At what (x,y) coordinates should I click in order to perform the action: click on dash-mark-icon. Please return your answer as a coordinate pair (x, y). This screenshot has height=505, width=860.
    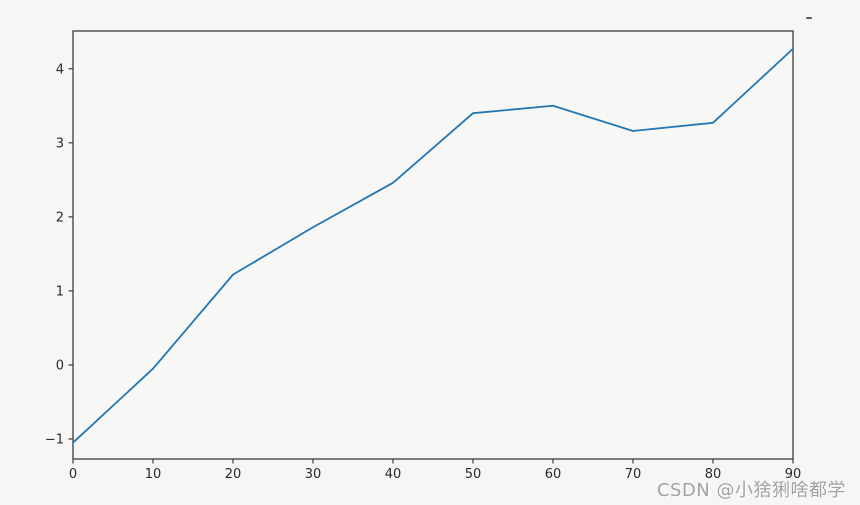
    Looking at the image, I should click on (809, 18).